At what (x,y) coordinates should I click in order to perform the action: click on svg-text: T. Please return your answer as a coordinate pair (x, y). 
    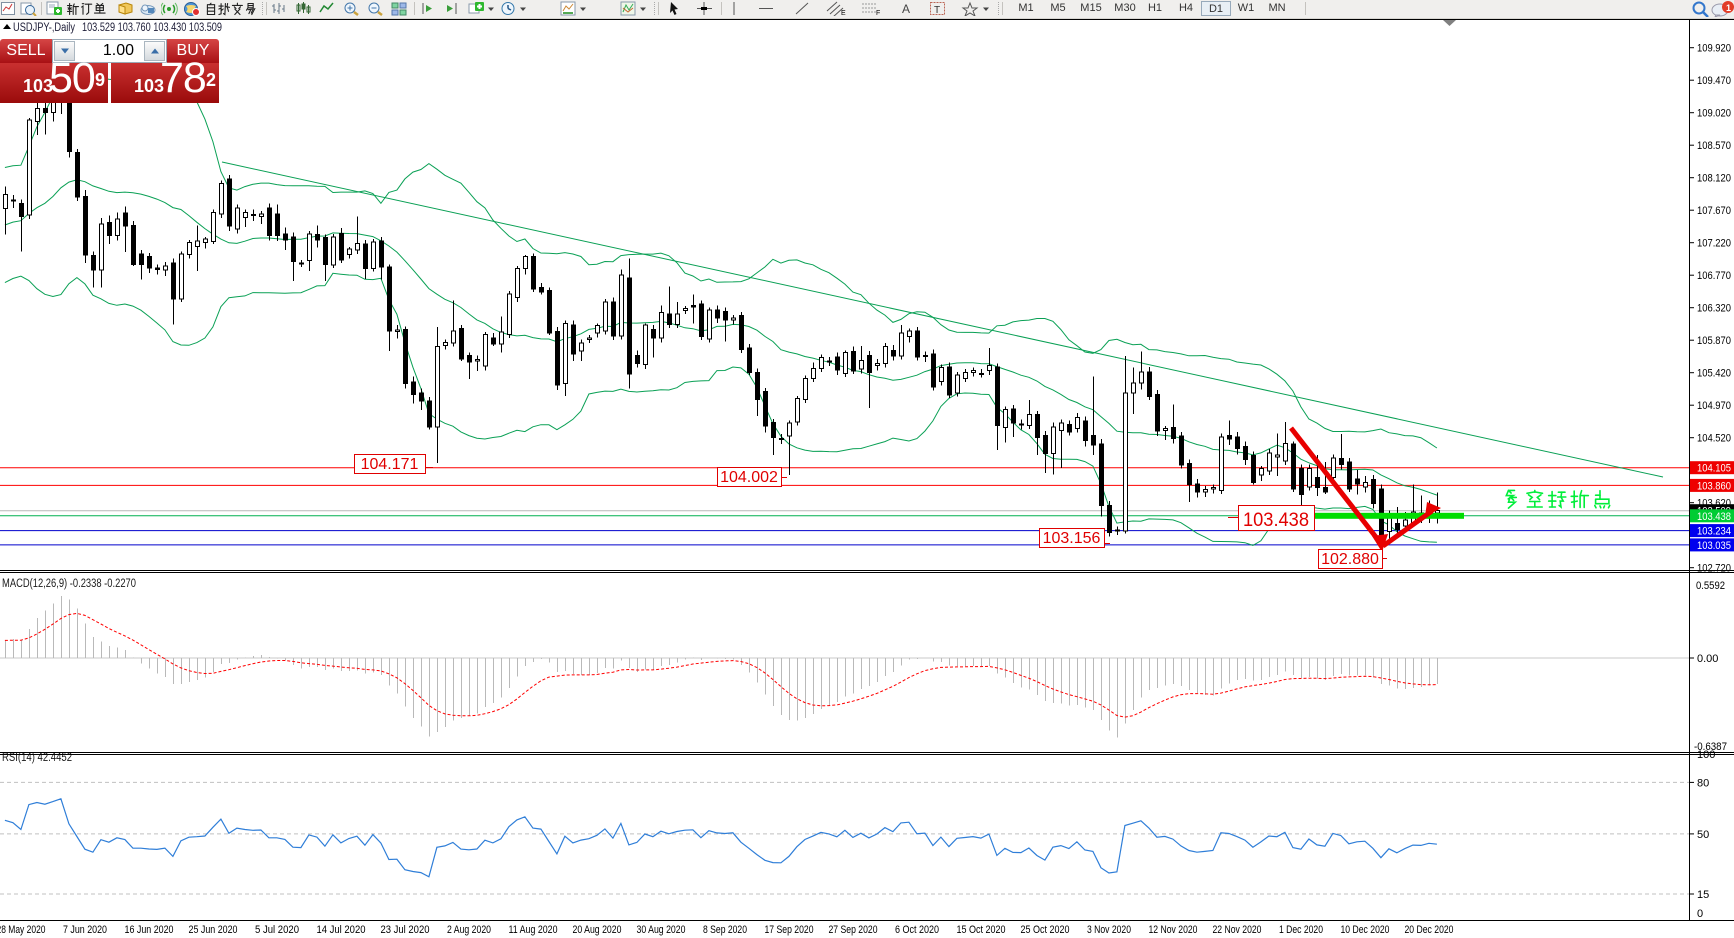
    Looking at the image, I should click on (937, 10).